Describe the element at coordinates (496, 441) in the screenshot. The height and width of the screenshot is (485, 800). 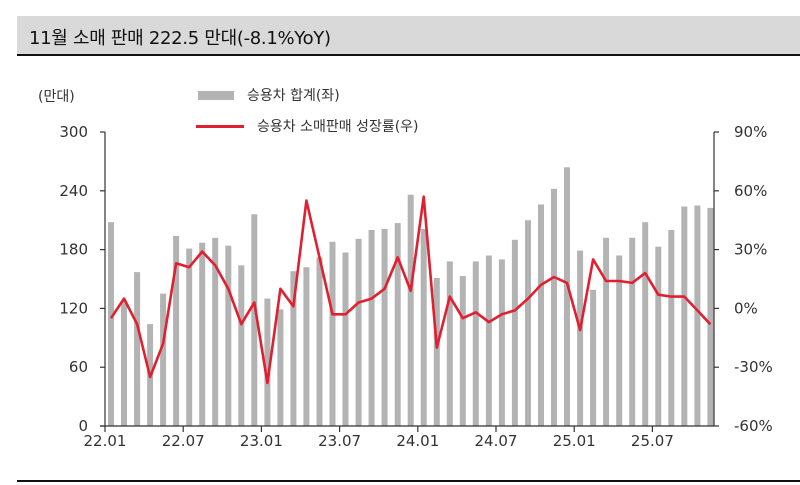
I see `x-axis-tick-label: 24.07` at that location.